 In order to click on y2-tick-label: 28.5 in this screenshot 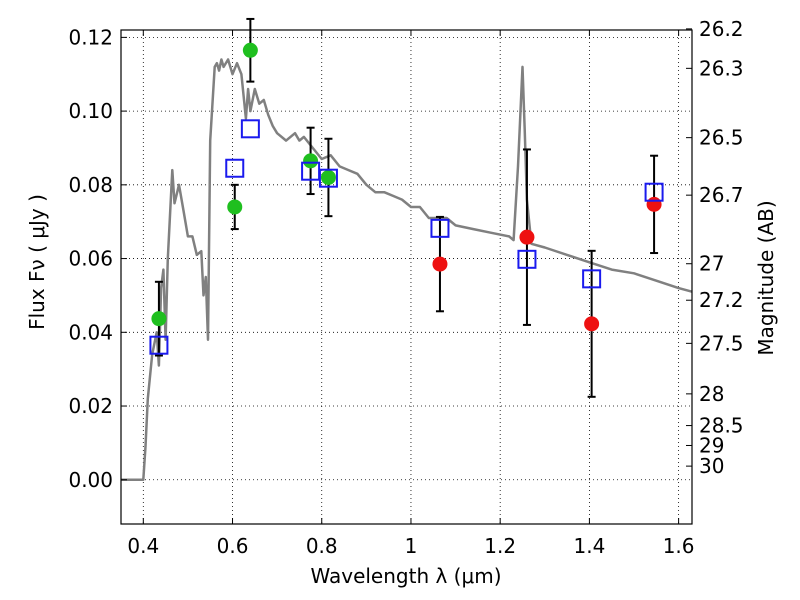, I will do `click(721, 426)`.